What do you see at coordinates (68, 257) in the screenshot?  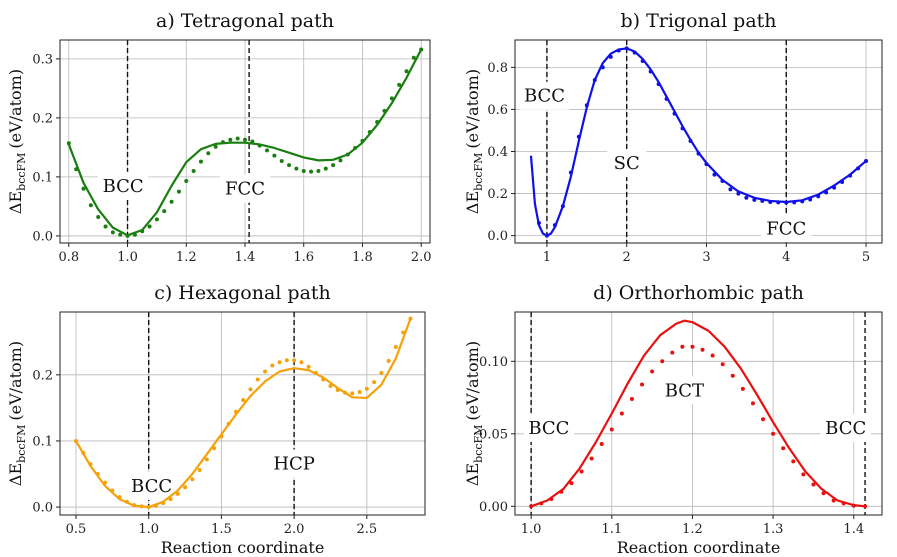 I see `x-tick-label: 0.8` at bounding box center [68, 257].